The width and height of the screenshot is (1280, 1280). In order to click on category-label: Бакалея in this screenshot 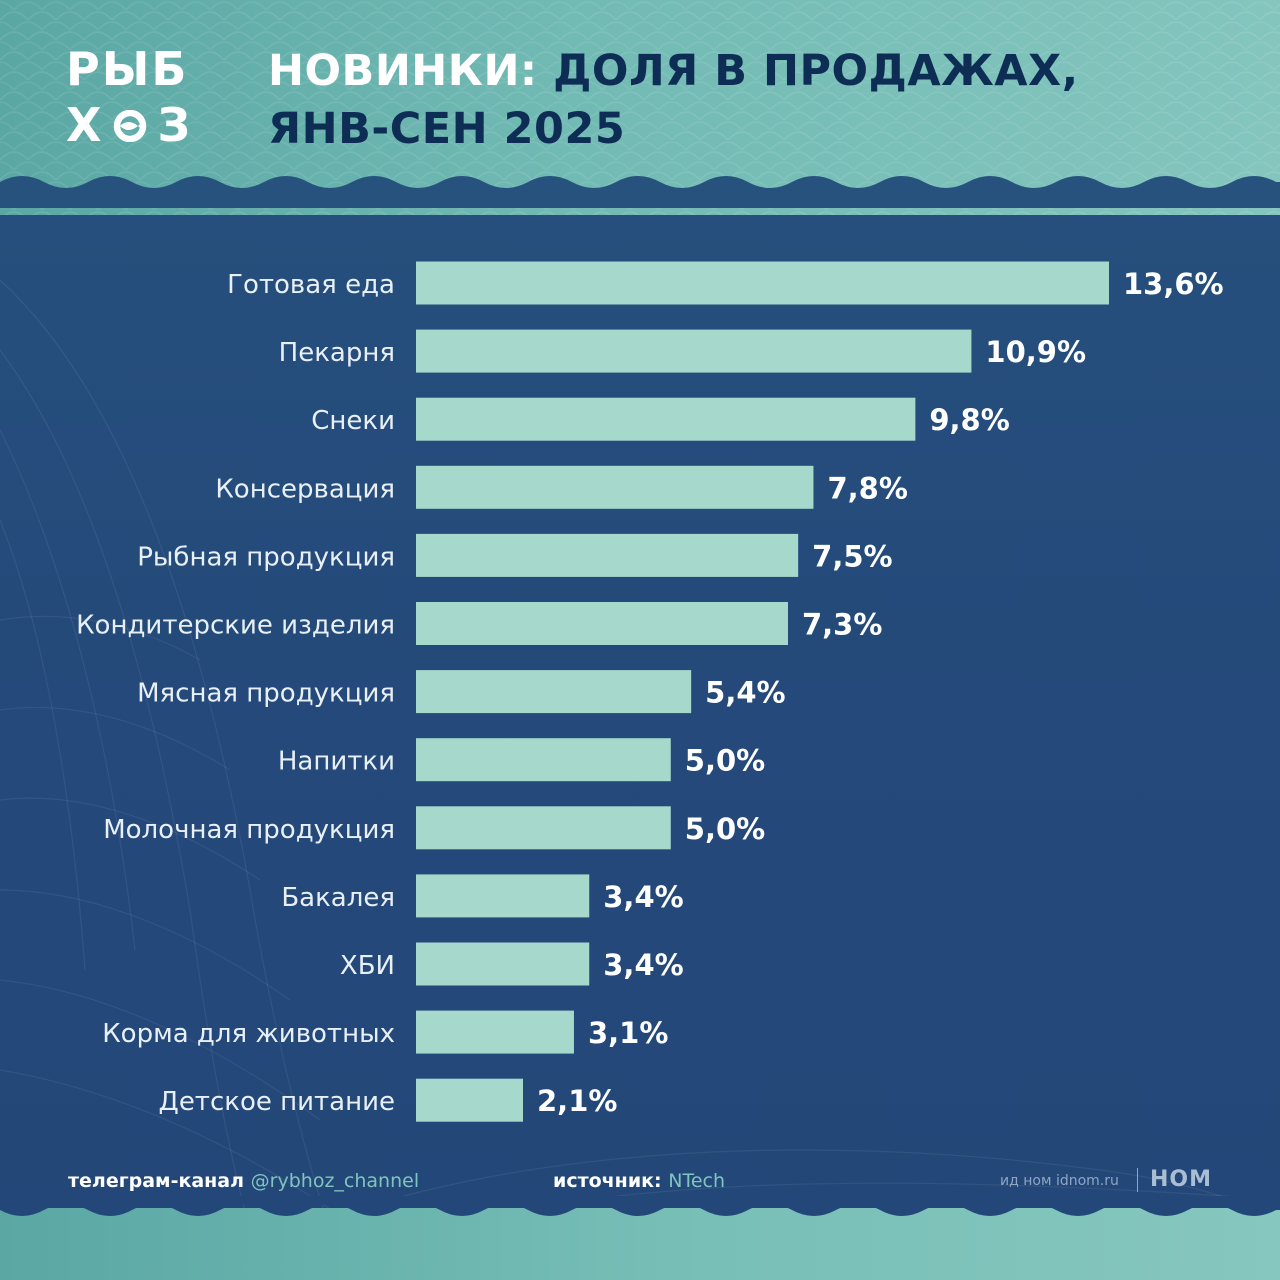, I will do `click(338, 898)`.